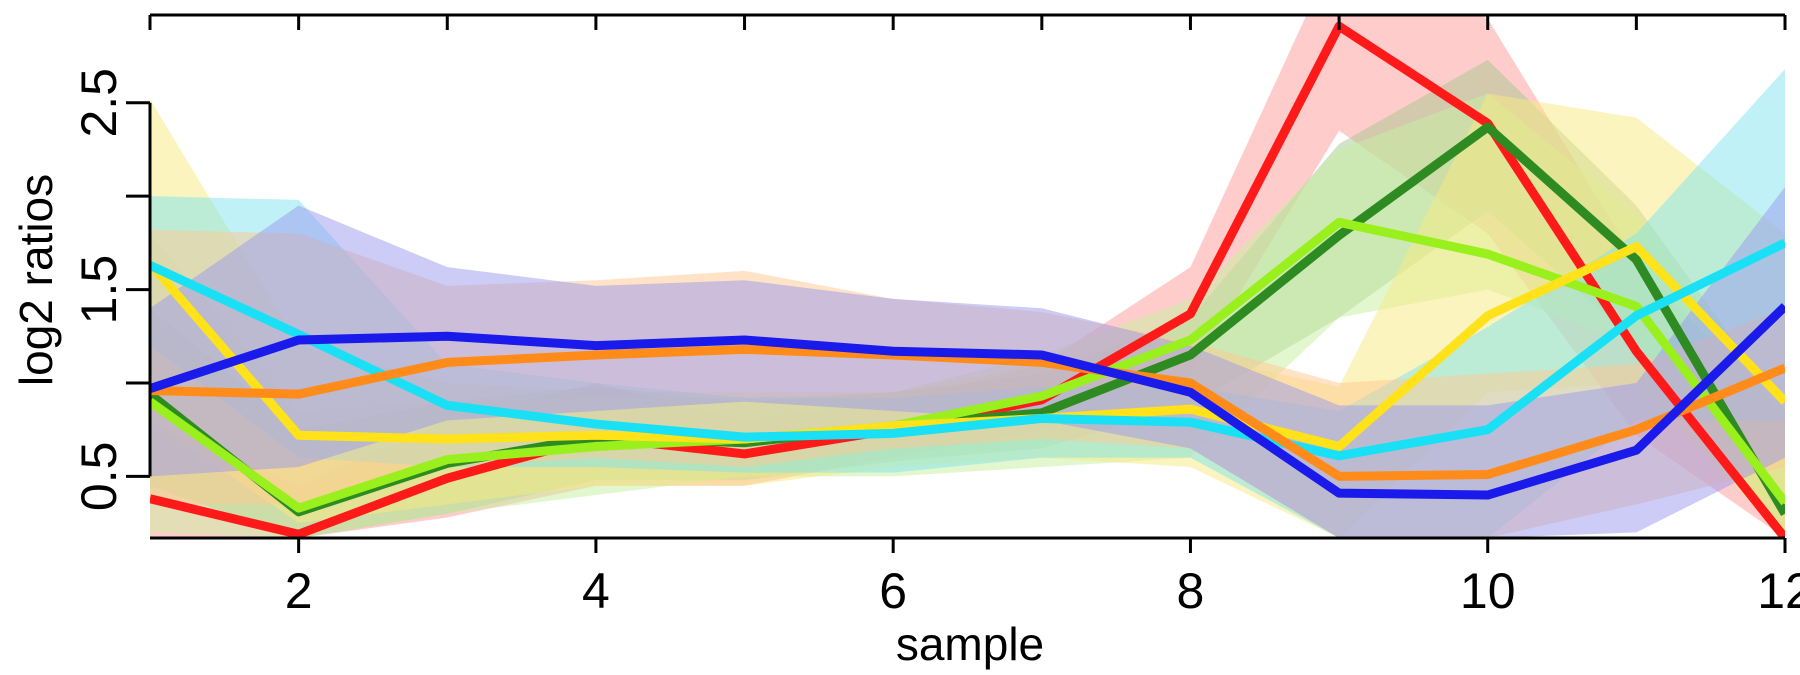 The height and width of the screenshot is (675, 1800). What do you see at coordinates (99, 290) in the screenshot?
I see `y-tick-label: 1.5` at bounding box center [99, 290].